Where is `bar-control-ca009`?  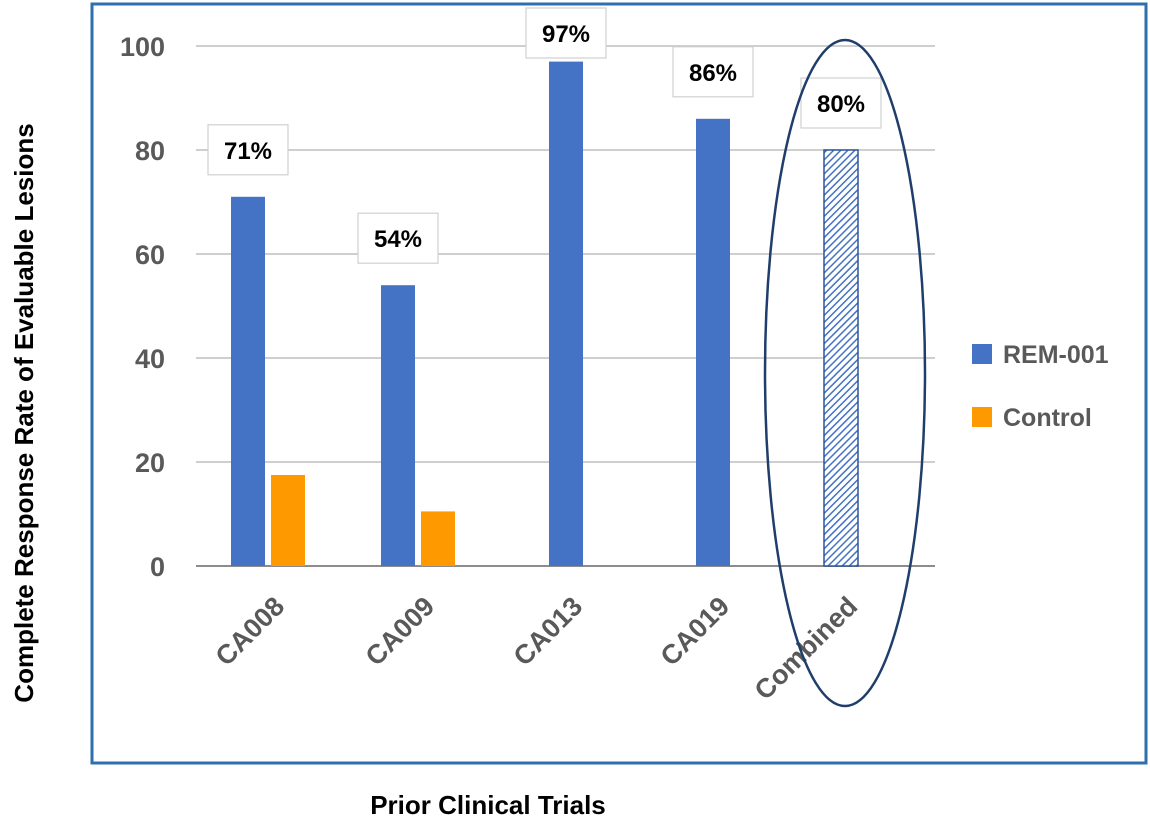
bar-control-ca009 is located at coordinates (438, 538).